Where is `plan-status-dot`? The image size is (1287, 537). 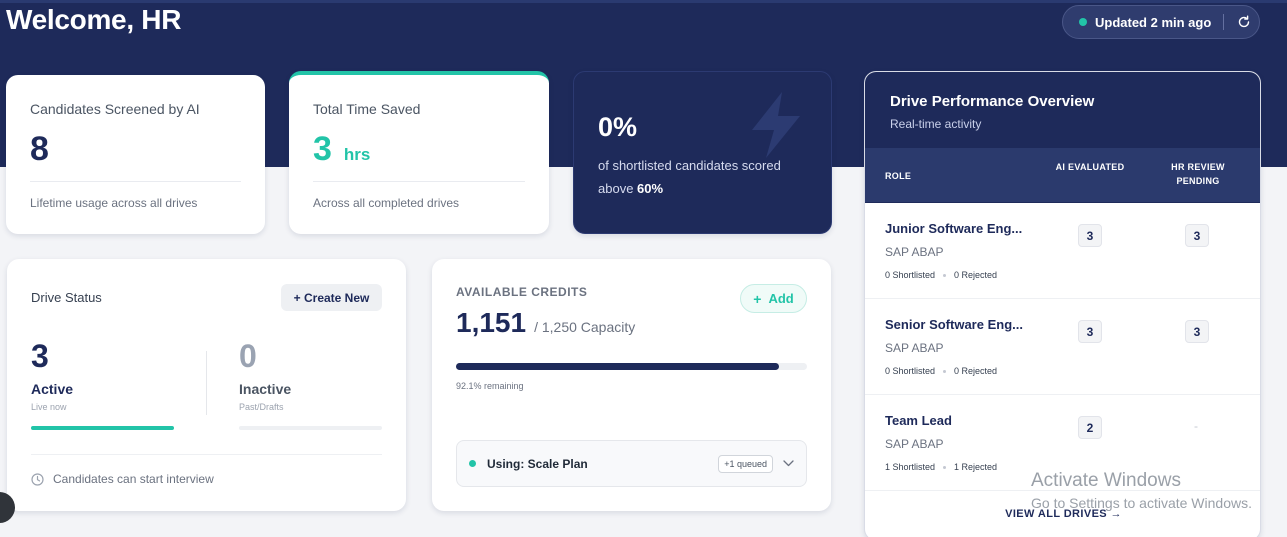 plan-status-dot is located at coordinates (472, 463).